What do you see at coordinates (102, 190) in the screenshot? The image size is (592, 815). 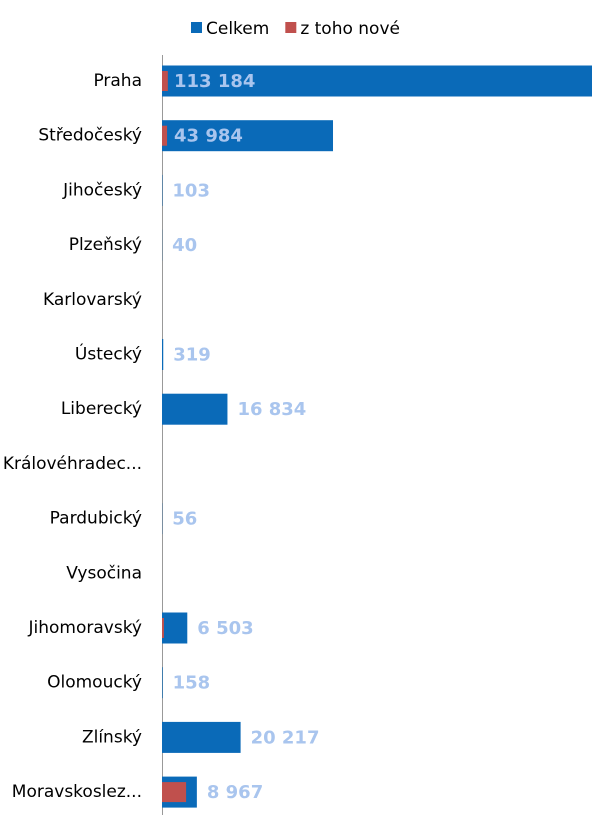 I see `y-tick-label: Jihočeský` at bounding box center [102, 190].